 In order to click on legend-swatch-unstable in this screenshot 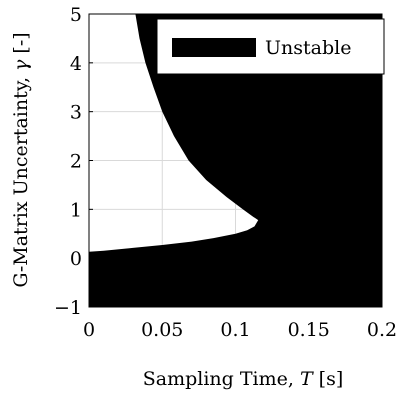, I will do `click(214, 47)`.